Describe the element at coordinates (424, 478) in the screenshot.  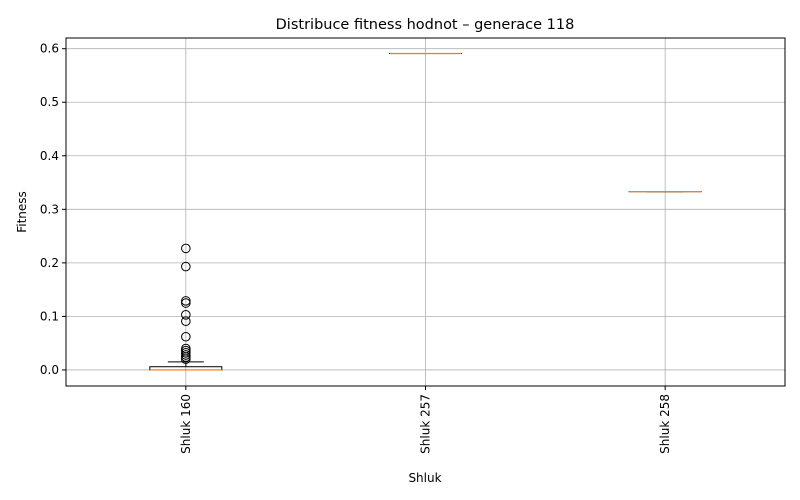
I see `x-axis-title: Shluk` at that location.